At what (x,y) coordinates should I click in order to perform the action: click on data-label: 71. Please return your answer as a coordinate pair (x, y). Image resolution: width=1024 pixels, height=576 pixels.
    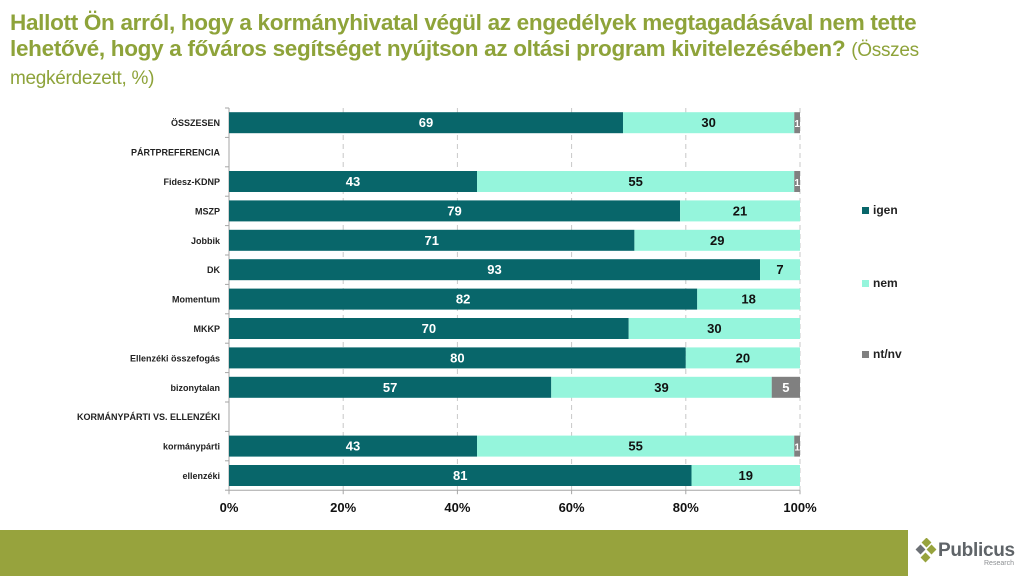
    Looking at the image, I should click on (431, 240).